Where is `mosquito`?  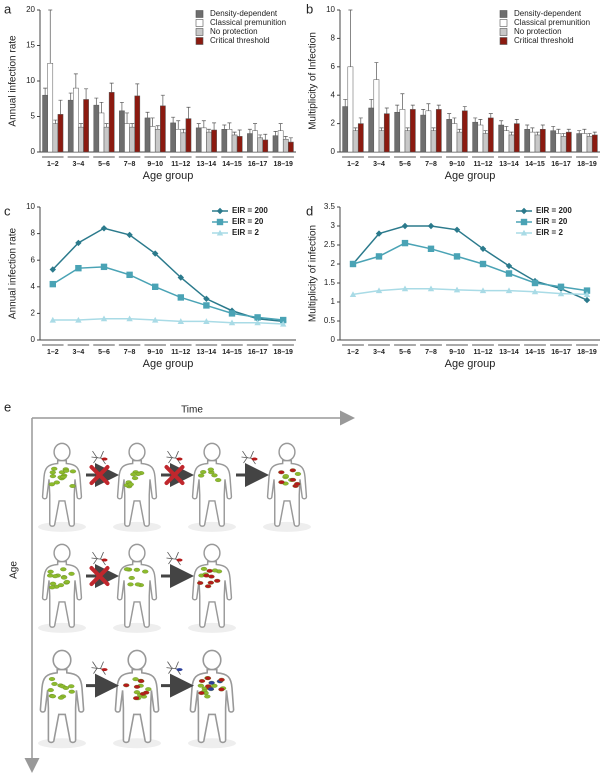
mosquito is located at coordinates (249, 457).